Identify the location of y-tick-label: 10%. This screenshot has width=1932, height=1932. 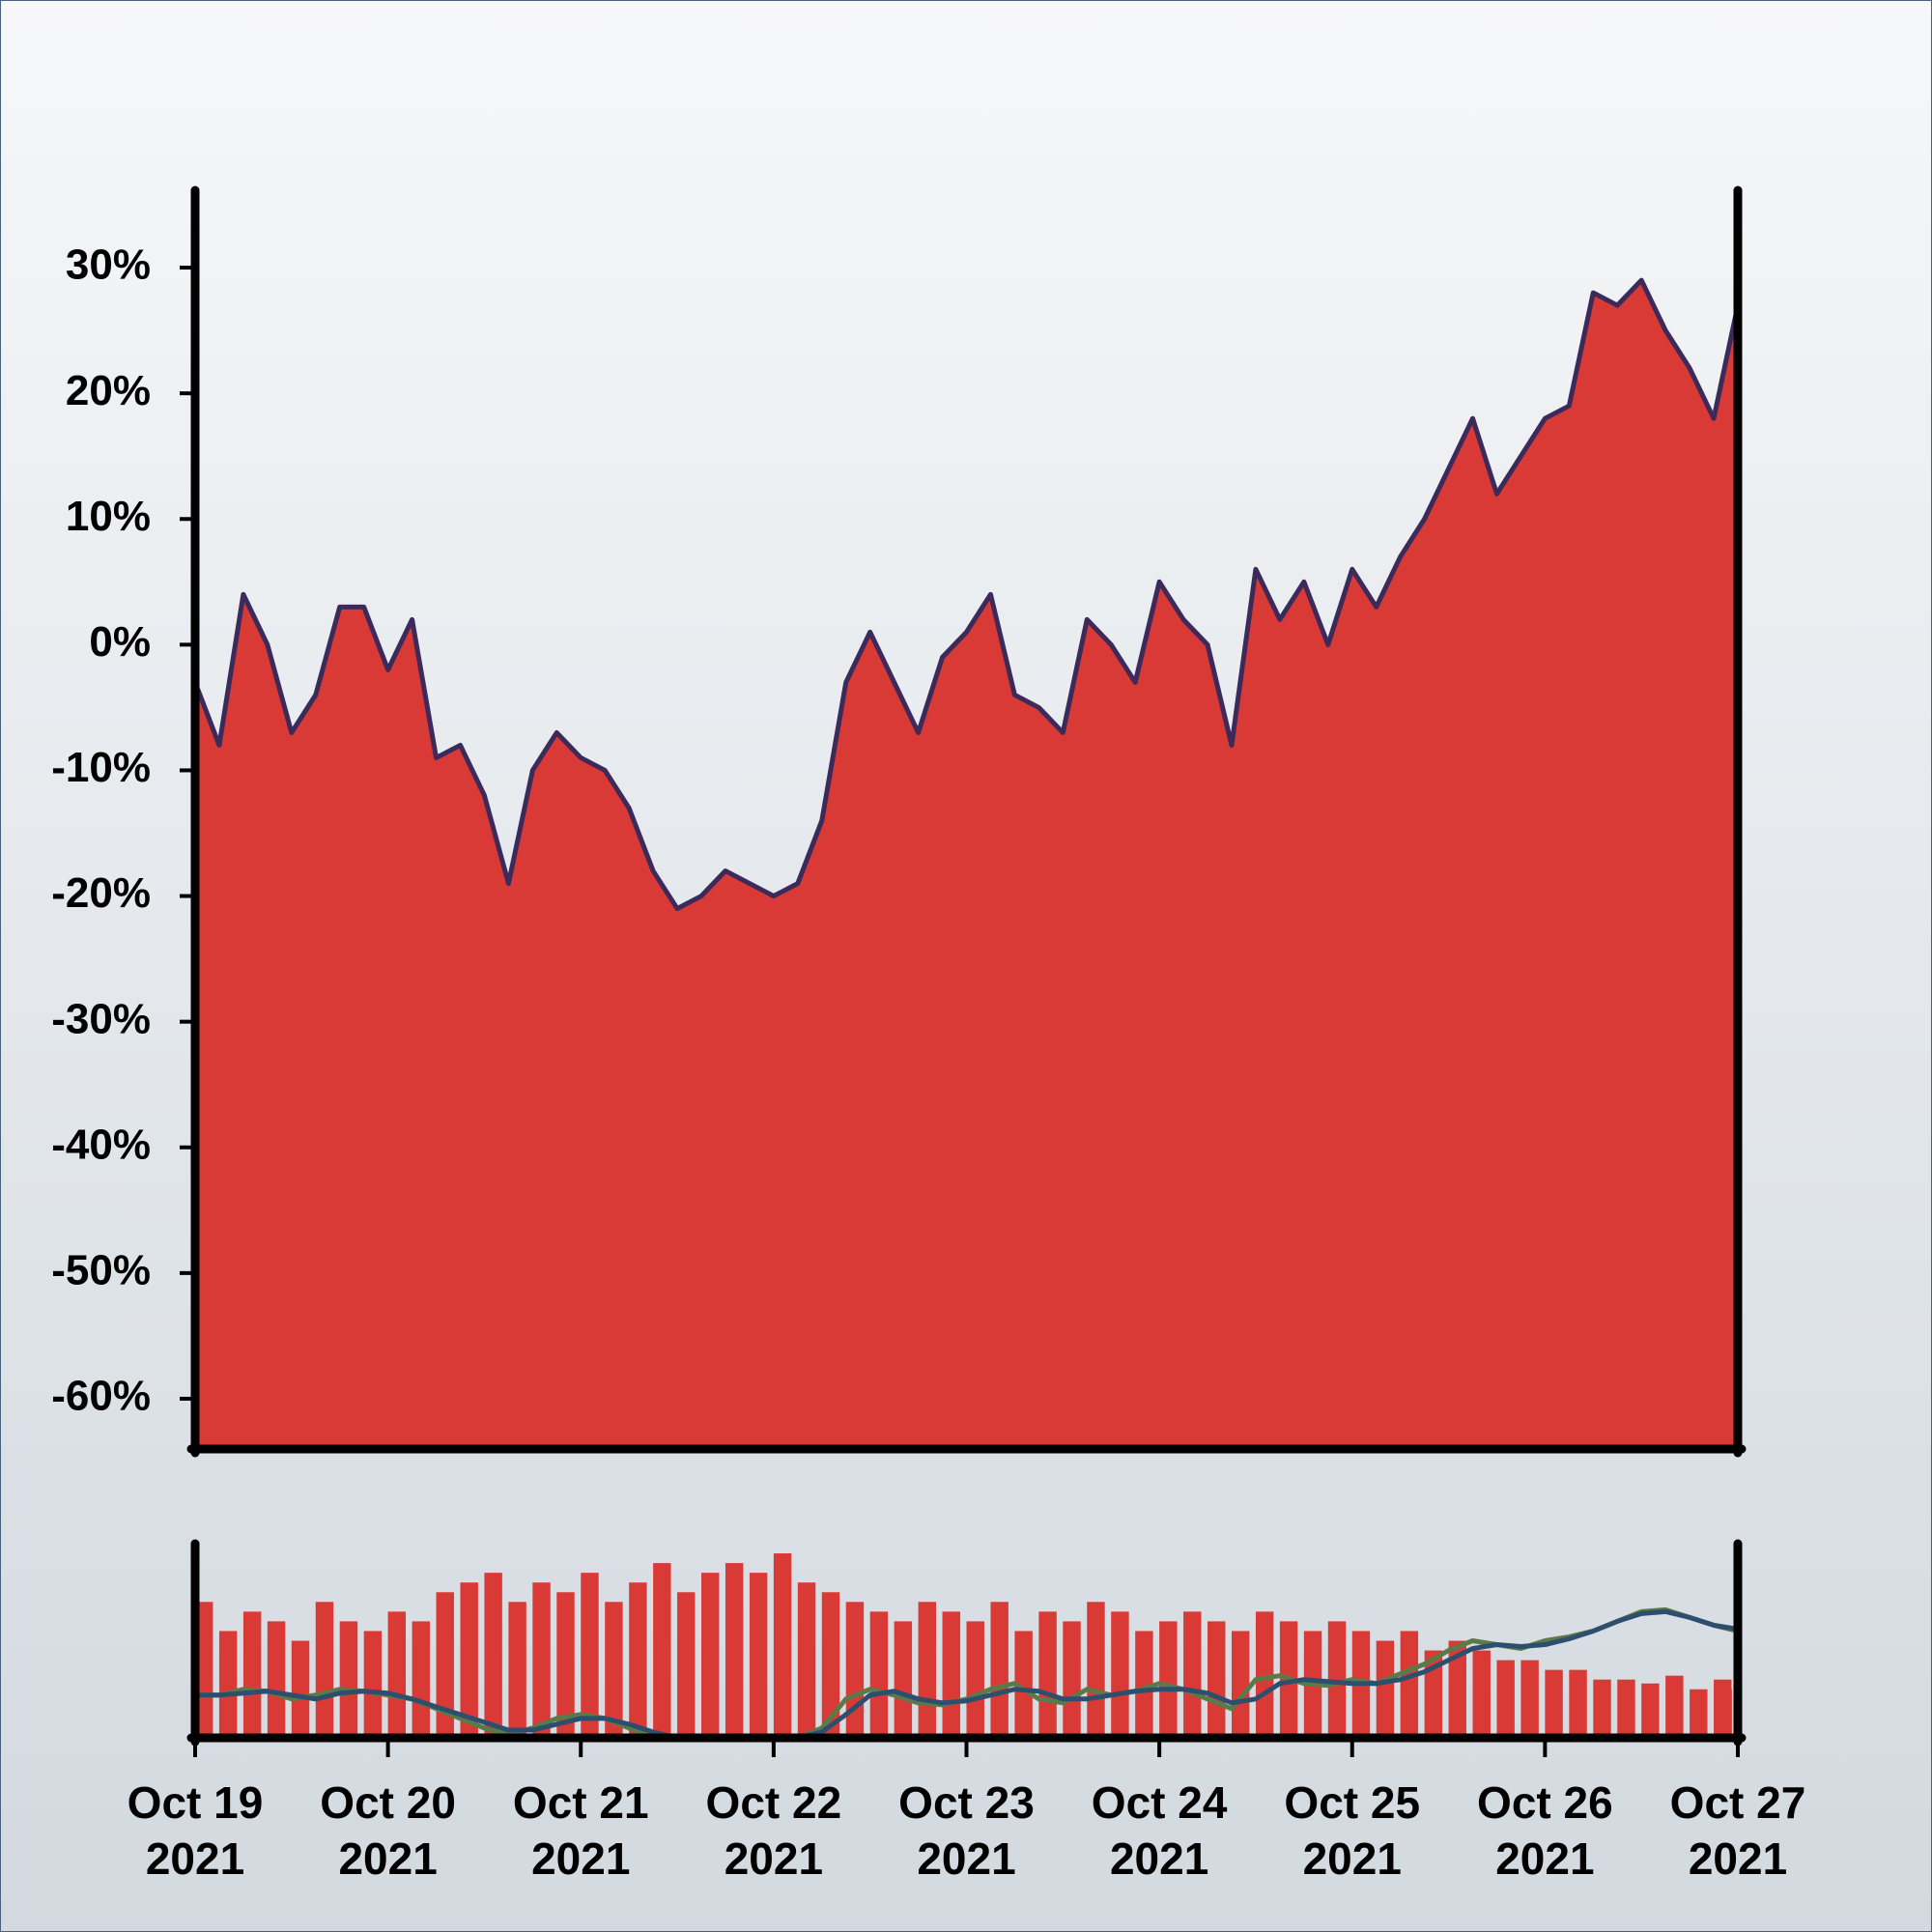
(108, 516).